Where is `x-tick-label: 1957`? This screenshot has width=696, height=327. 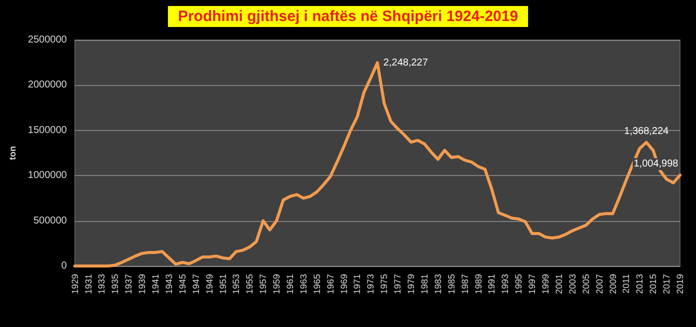
x-tick-label: 1957 is located at coordinates (263, 284).